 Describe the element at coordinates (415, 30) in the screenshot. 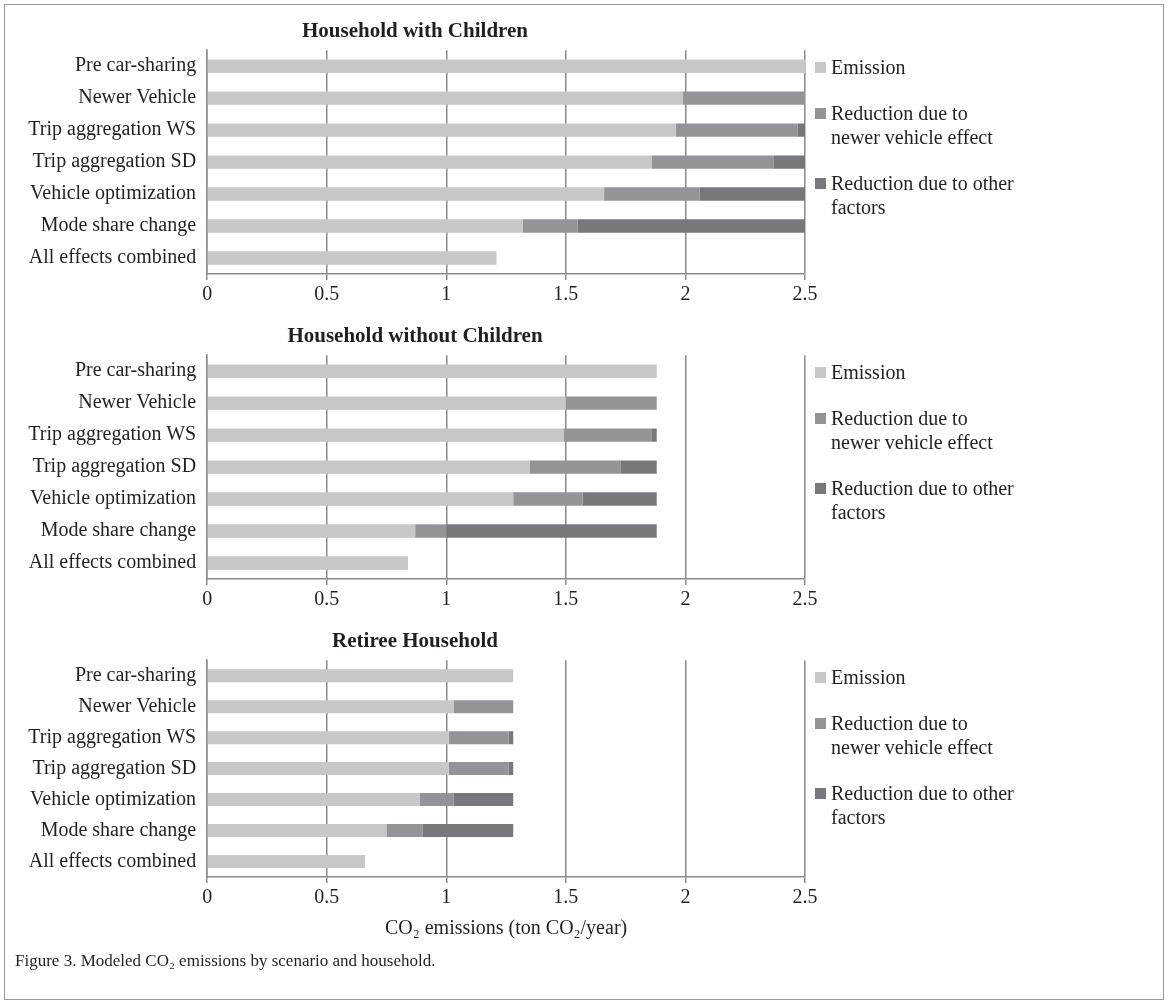

I see `chart-title: Household with Children` at that location.